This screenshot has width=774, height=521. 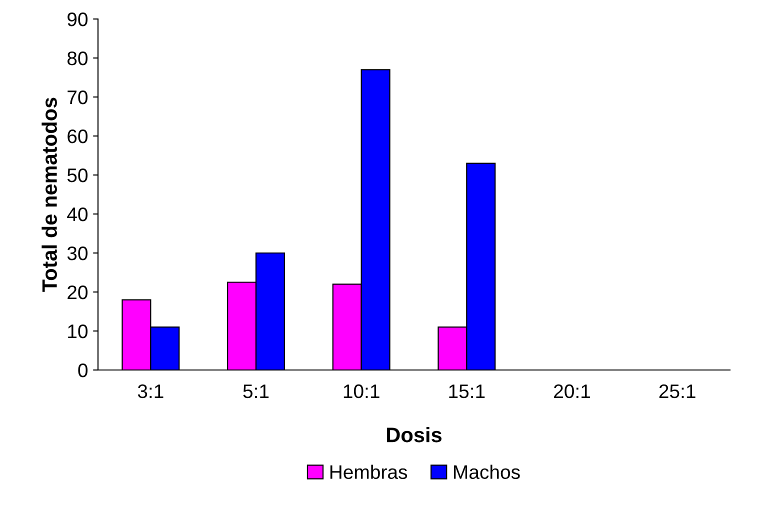 I want to click on y-tick-label: 70, so click(x=78, y=97).